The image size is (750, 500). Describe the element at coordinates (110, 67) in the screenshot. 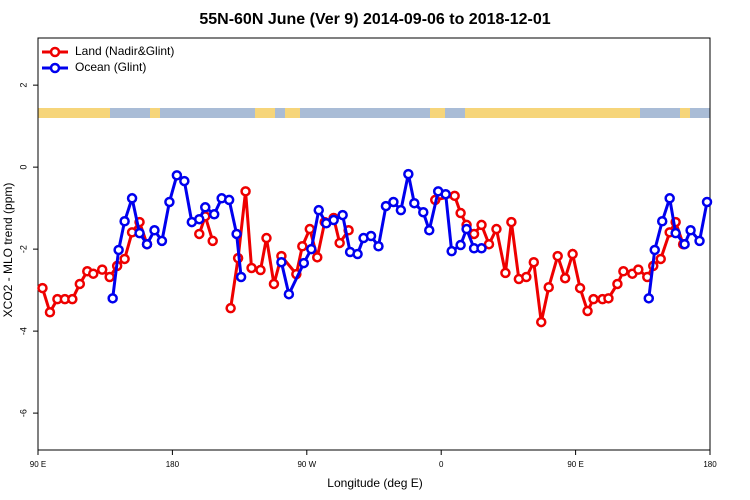

I see `legend-label: Ocean (Glint)` at that location.